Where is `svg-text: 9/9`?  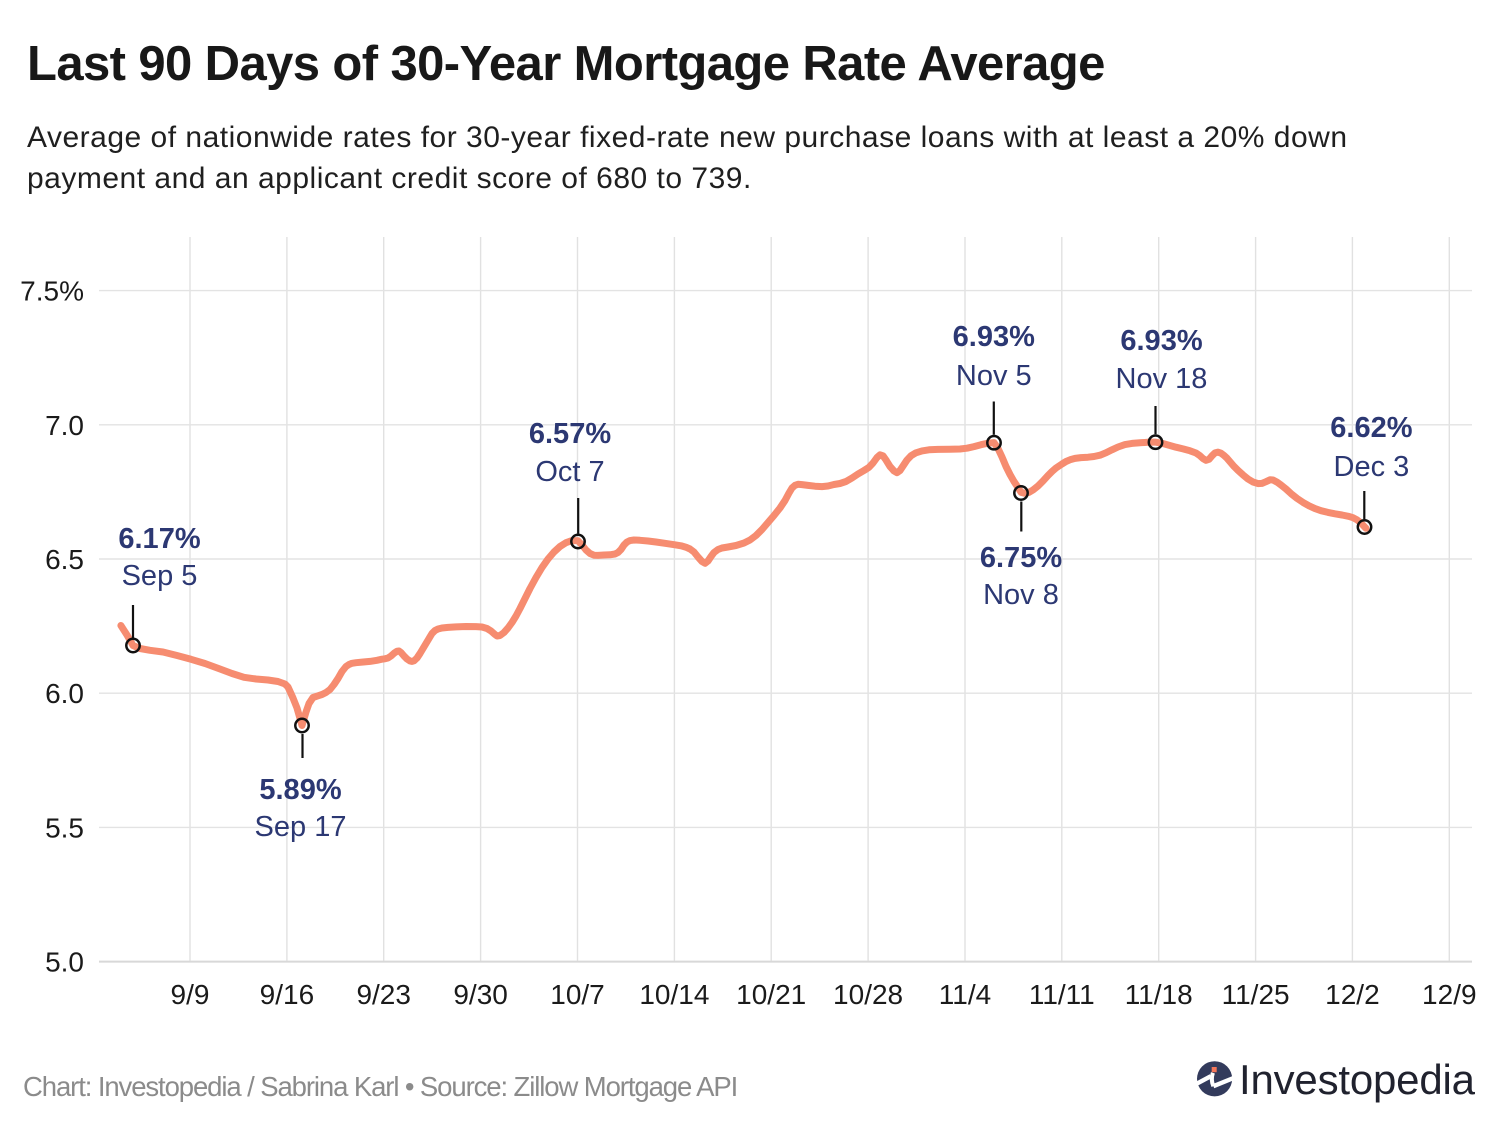 svg-text: 9/9 is located at coordinates (190, 994).